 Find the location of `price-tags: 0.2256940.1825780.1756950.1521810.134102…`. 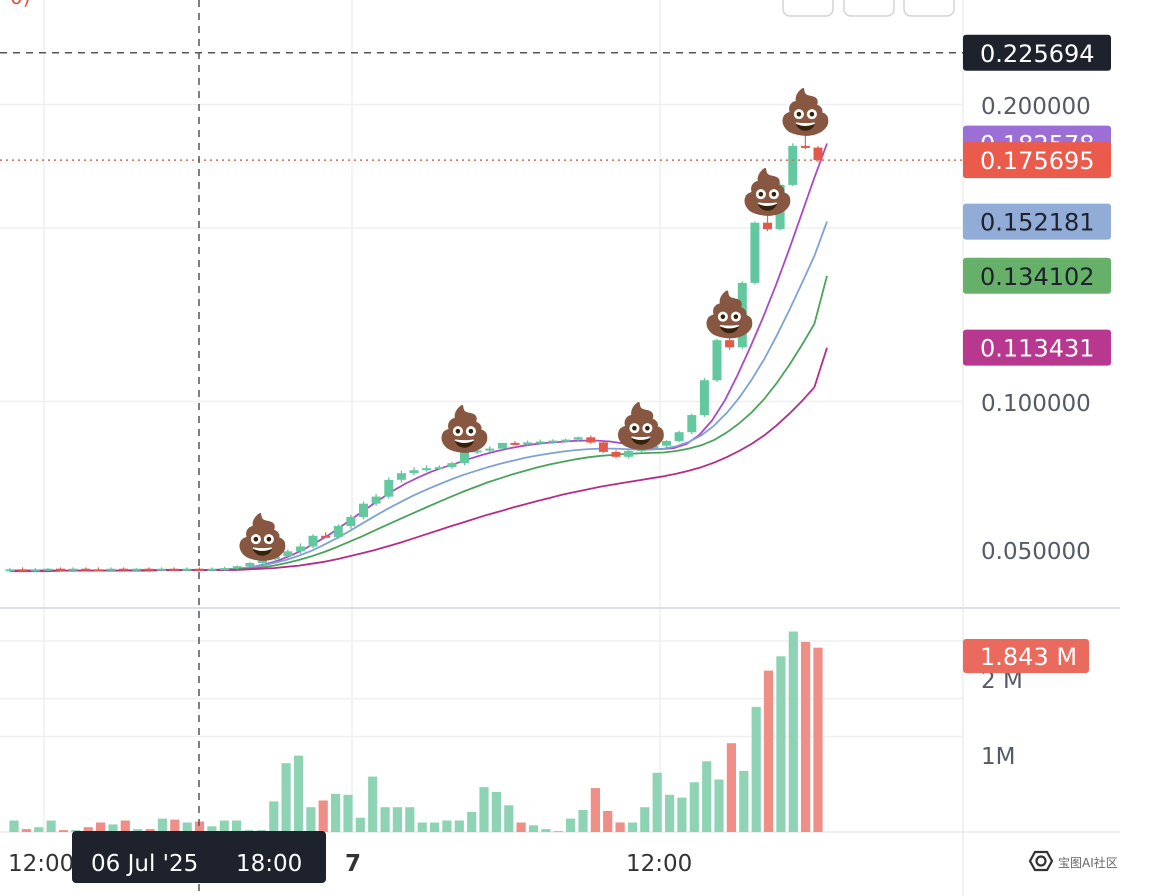

price-tags: 0.2256940.1825780.1756950.1521810.134102… is located at coordinates (1037, 353).